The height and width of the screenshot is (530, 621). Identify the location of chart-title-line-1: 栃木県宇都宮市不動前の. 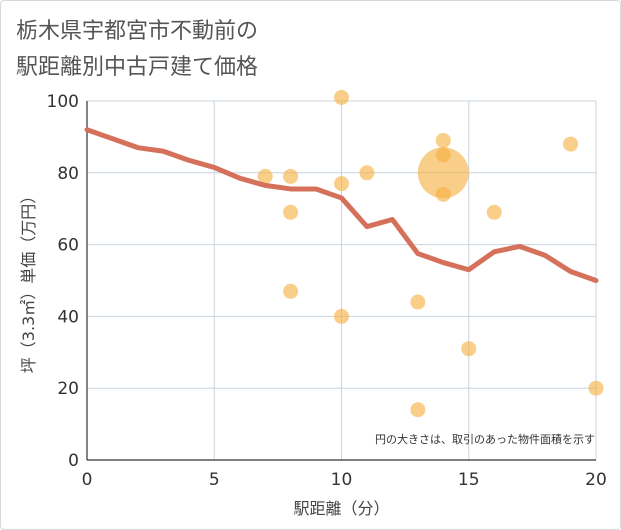
(137, 31).